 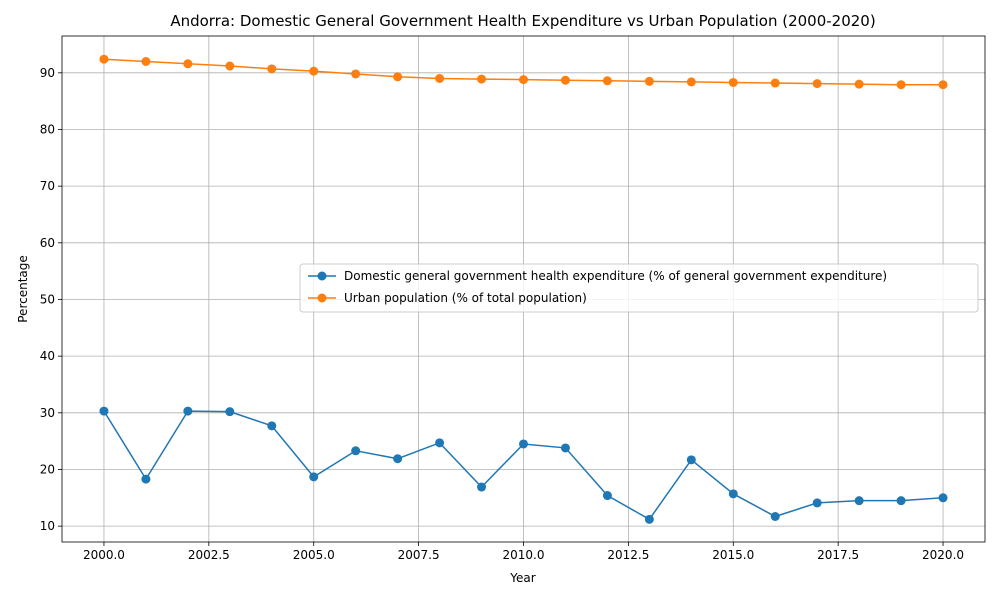 What do you see at coordinates (524, 555) in the screenshot?
I see `x-tick-label: 2010.0` at bounding box center [524, 555].